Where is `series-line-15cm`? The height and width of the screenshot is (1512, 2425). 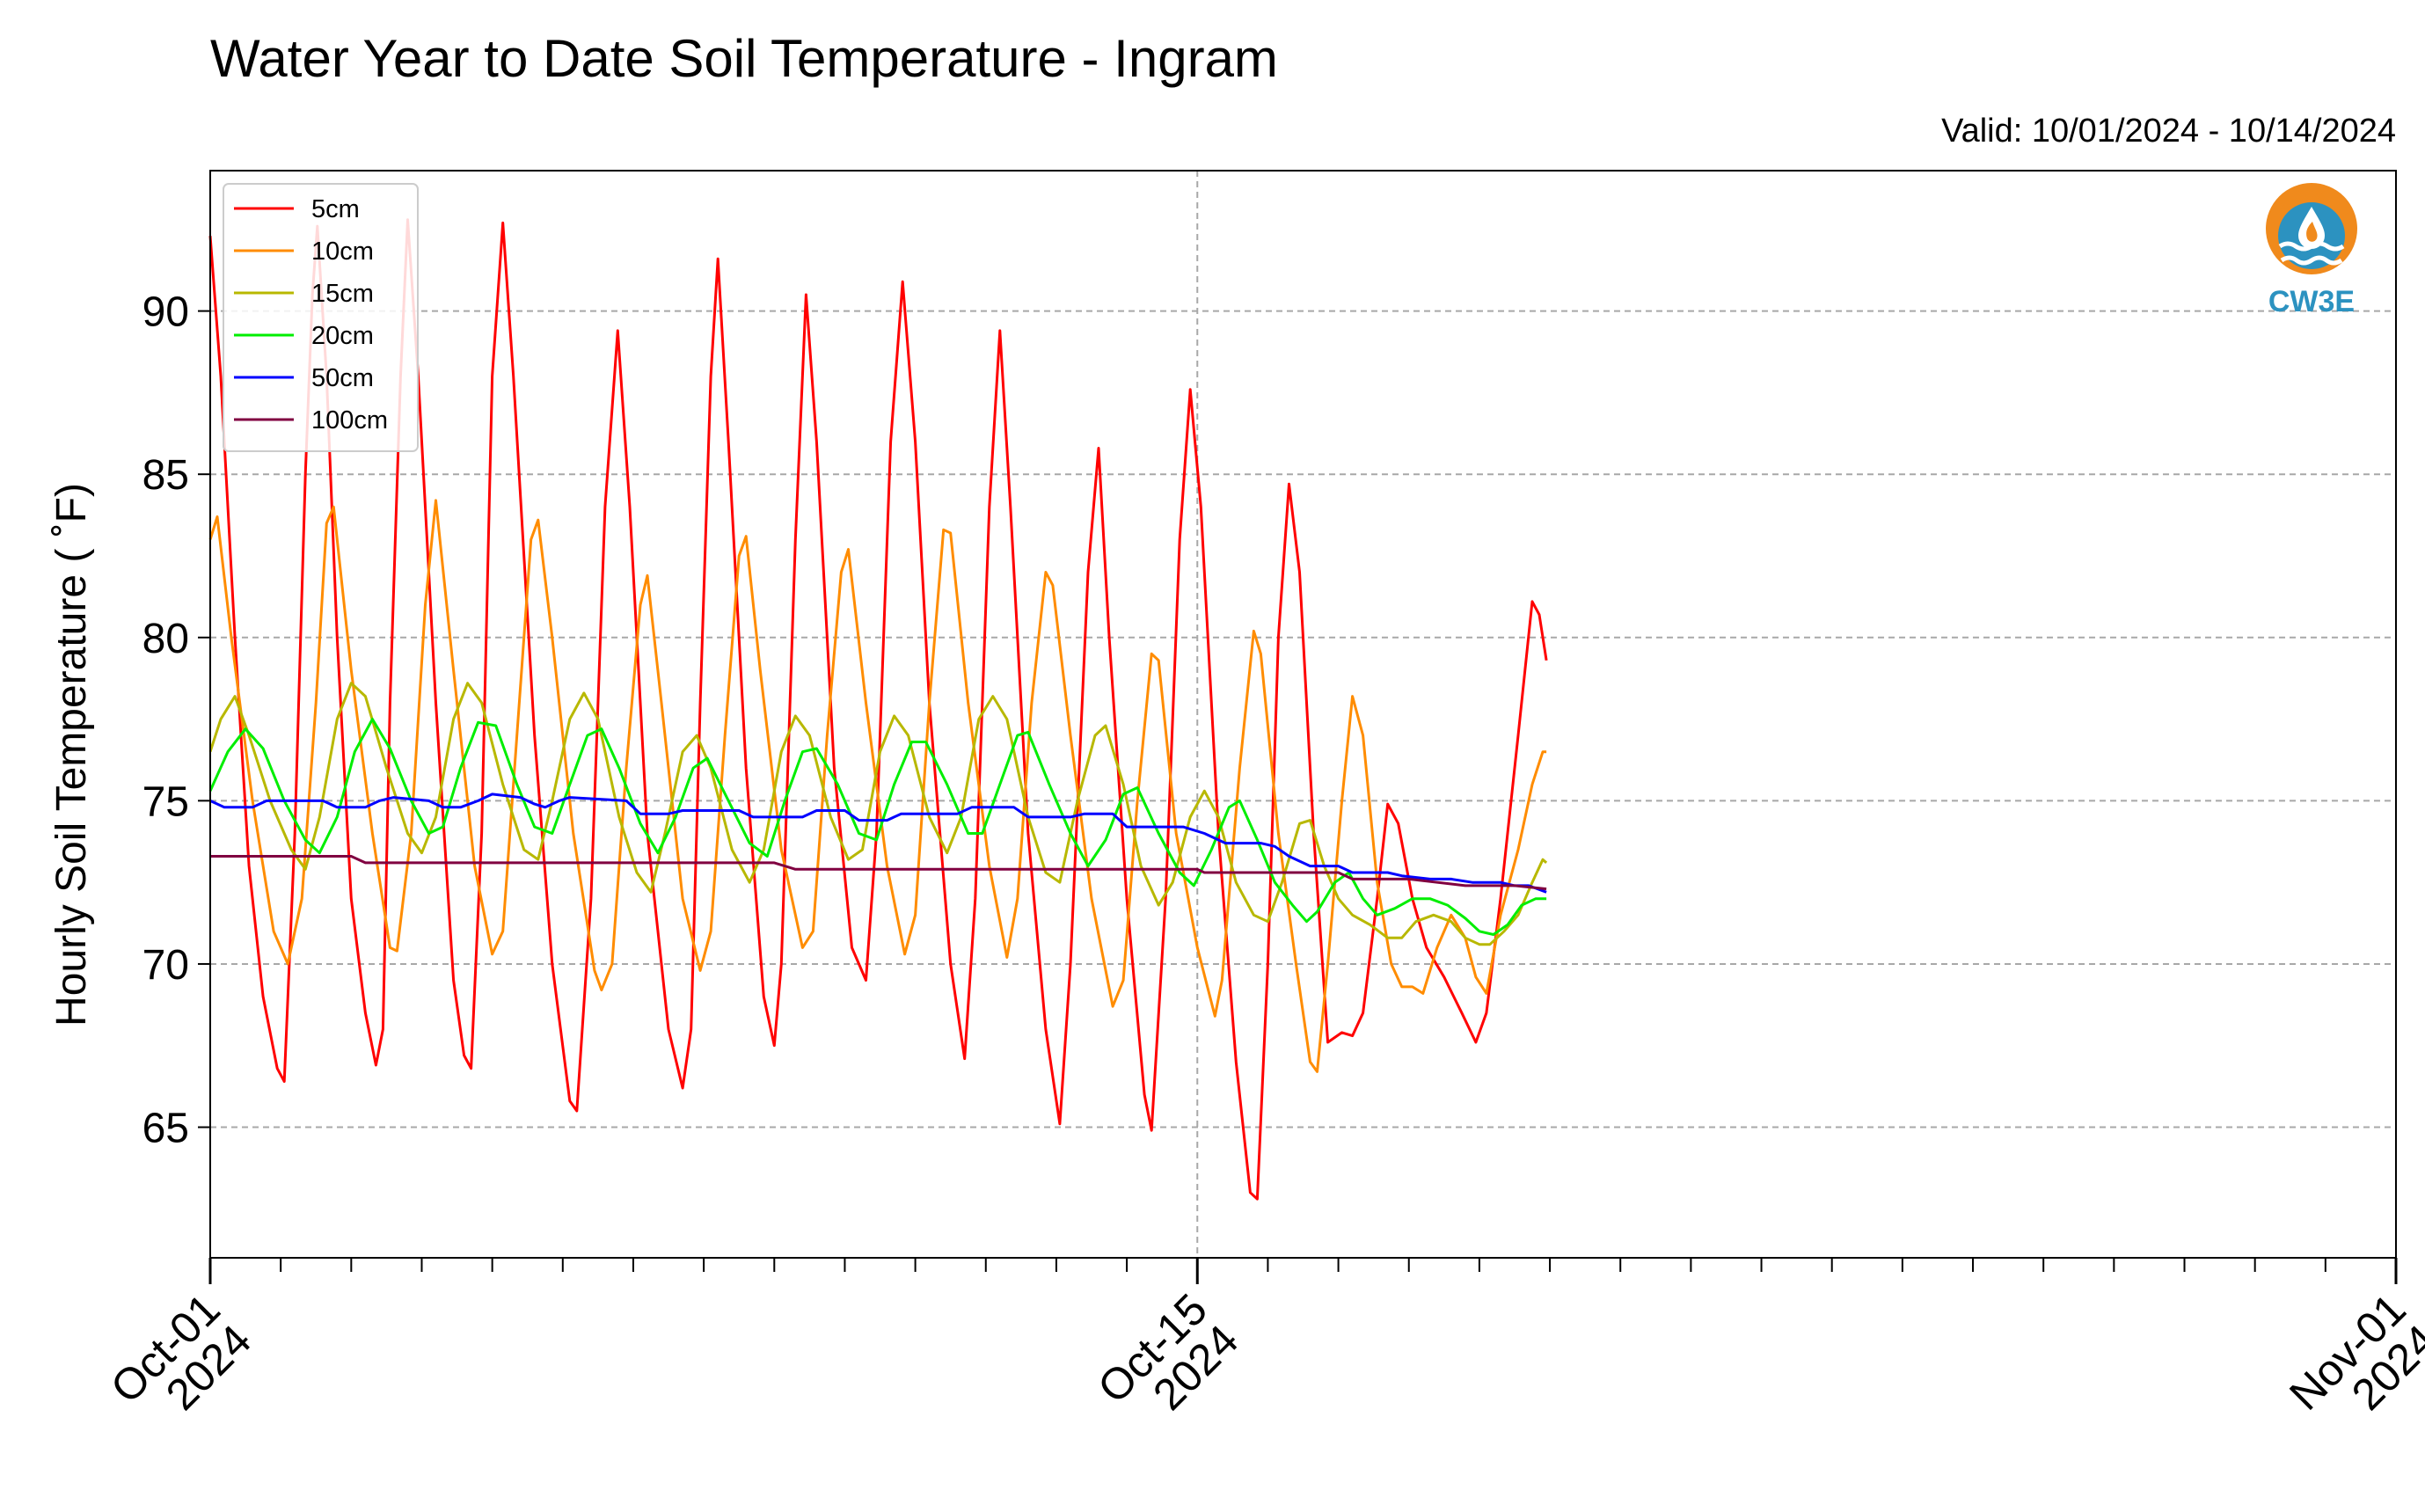 series-line-15cm is located at coordinates (878, 814).